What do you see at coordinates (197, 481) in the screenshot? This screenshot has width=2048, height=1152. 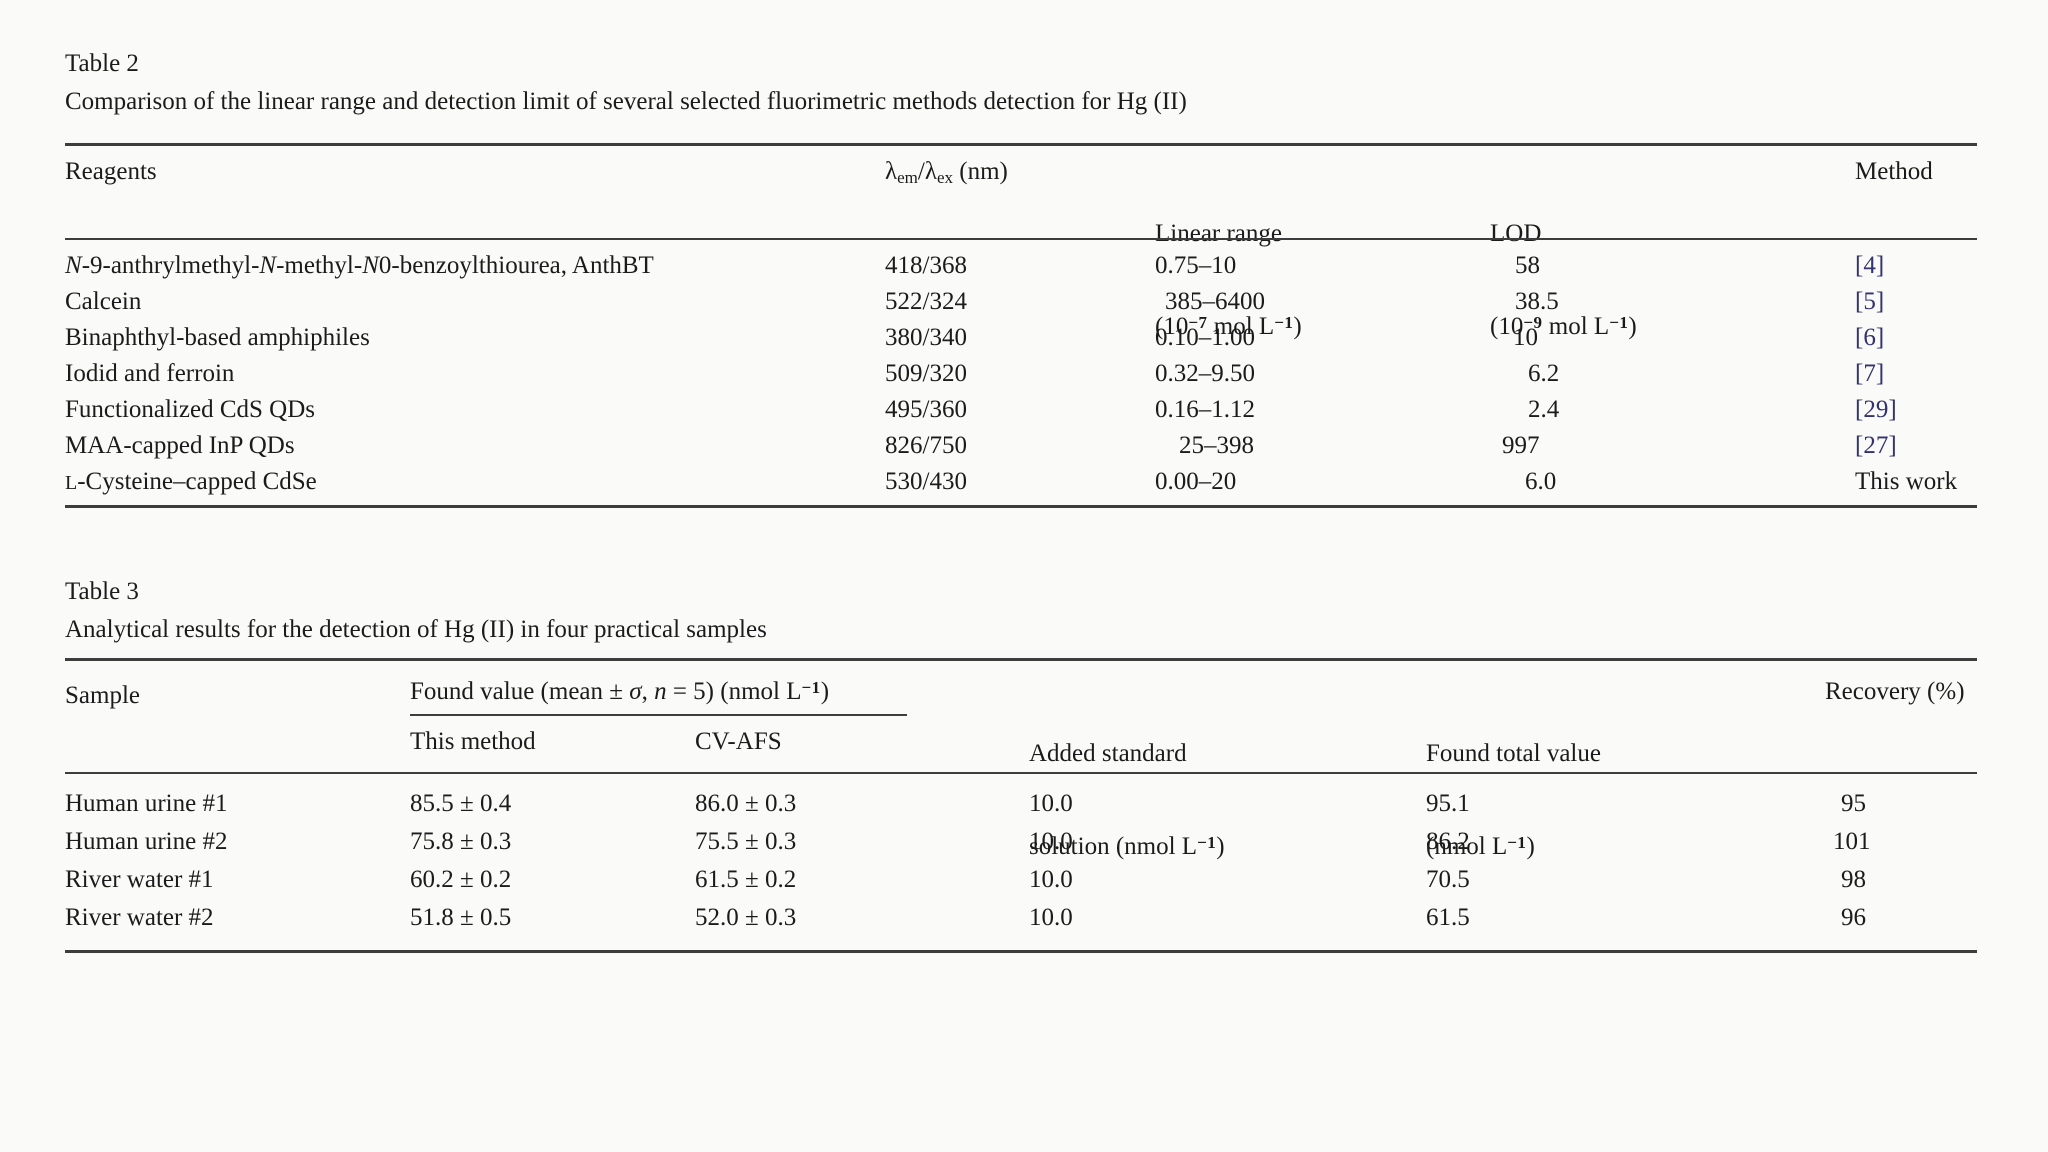 I see `text-segment: -Cysteine–capped CdSe` at bounding box center [197, 481].